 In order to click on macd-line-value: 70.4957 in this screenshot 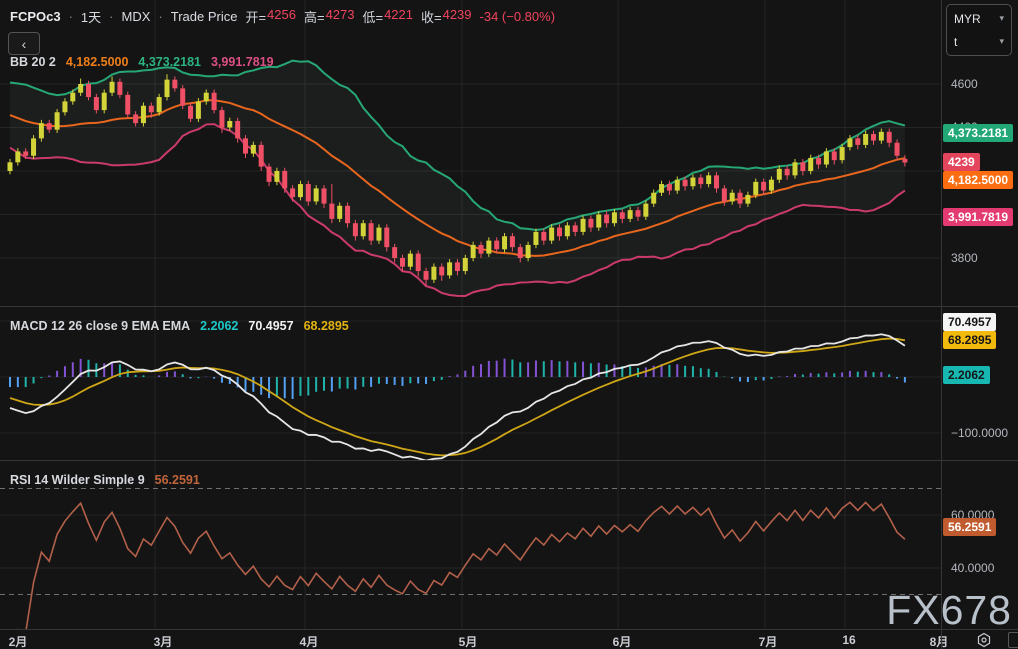, I will do `click(271, 326)`.